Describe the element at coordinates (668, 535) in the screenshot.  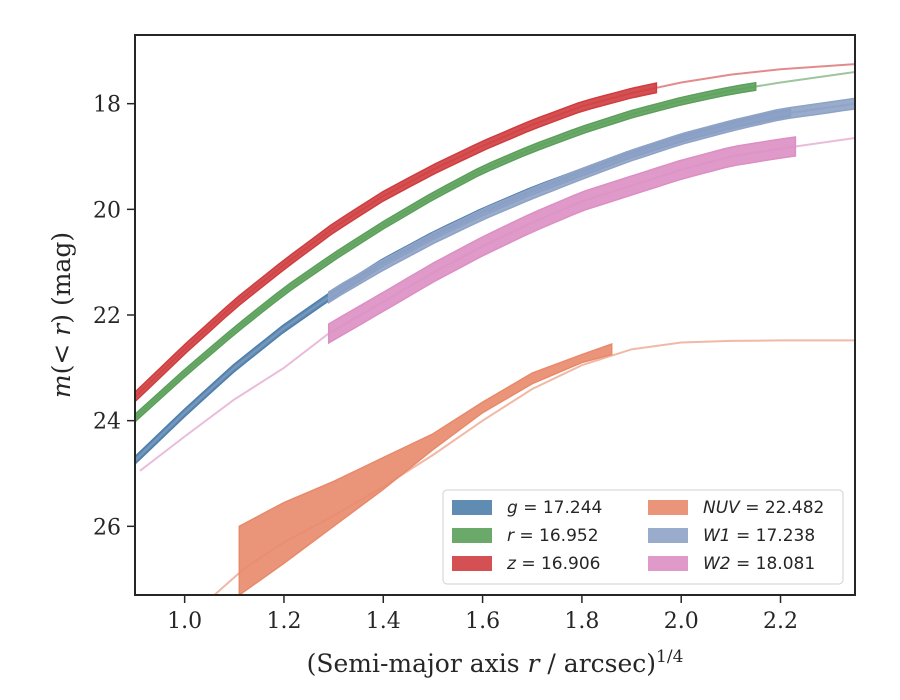
I see `legend-swatch-w1` at that location.